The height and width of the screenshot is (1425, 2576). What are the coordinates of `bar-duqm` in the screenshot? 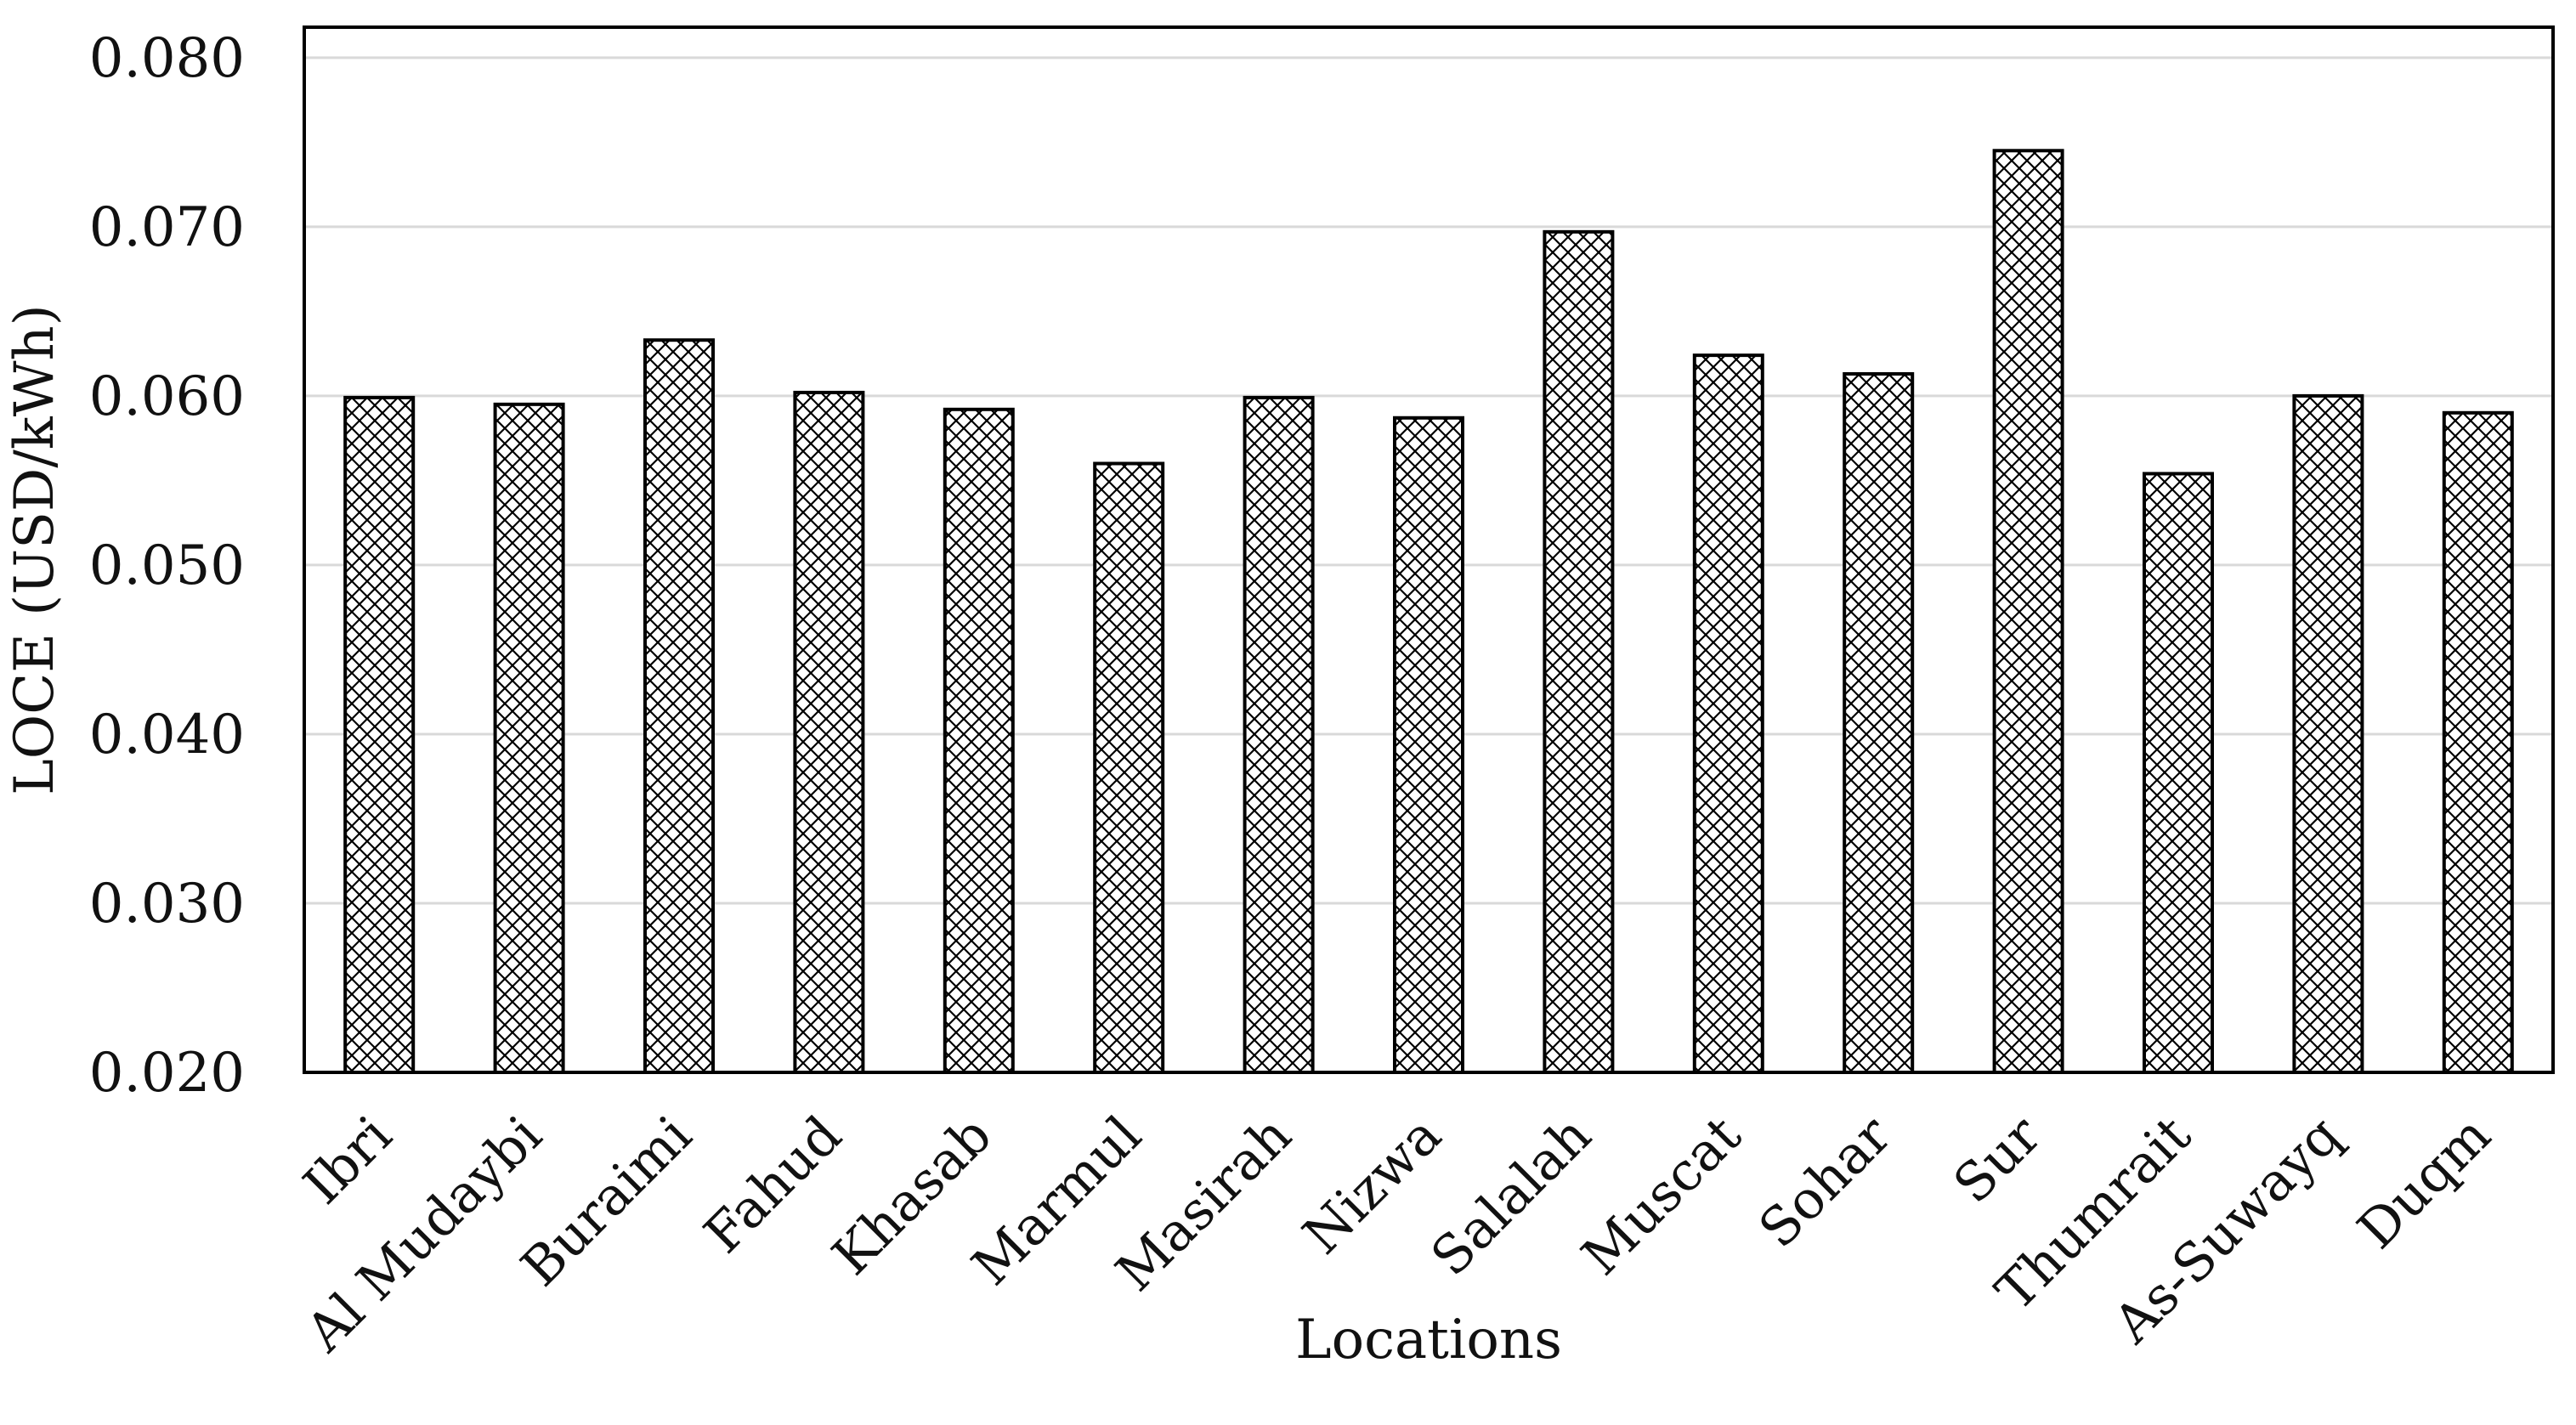 It's located at (2478, 742).